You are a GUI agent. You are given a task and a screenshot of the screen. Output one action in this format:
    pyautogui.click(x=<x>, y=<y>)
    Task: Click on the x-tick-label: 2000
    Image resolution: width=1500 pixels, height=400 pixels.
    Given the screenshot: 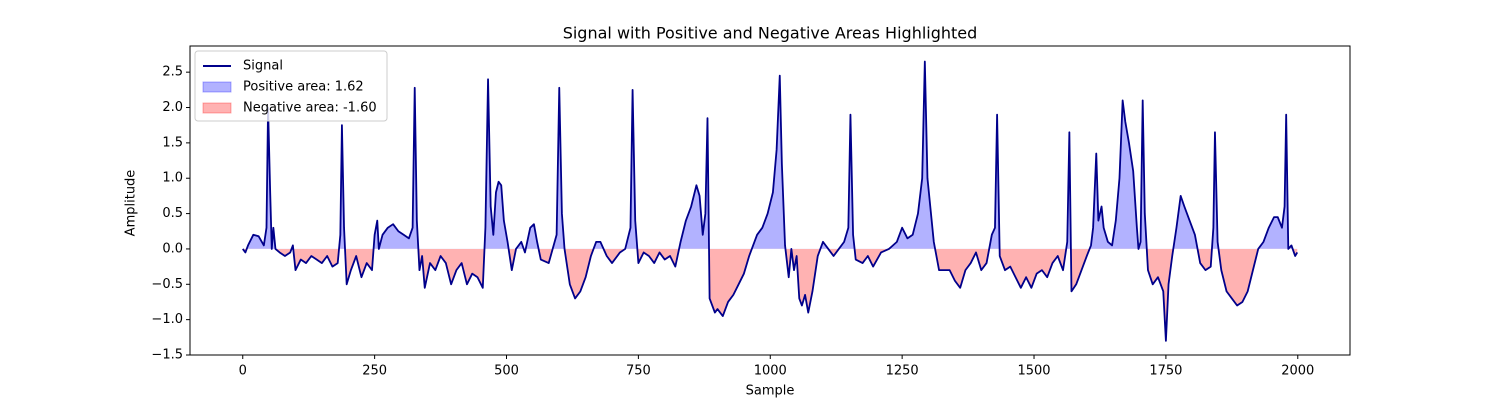 What is the action you would take?
    pyautogui.click(x=1297, y=371)
    